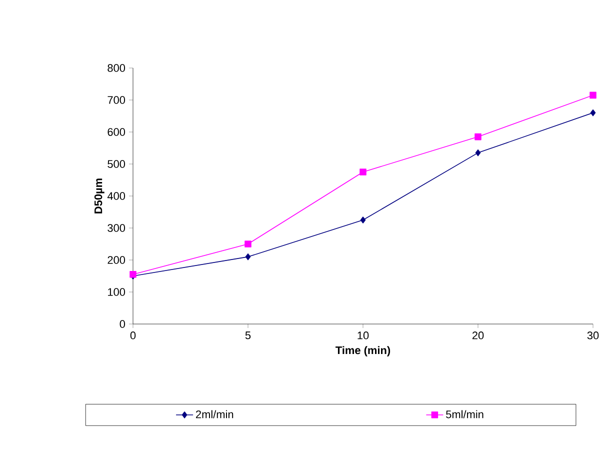  Describe the element at coordinates (363, 351) in the screenshot. I see `x-axis-title: Time (min)` at that location.